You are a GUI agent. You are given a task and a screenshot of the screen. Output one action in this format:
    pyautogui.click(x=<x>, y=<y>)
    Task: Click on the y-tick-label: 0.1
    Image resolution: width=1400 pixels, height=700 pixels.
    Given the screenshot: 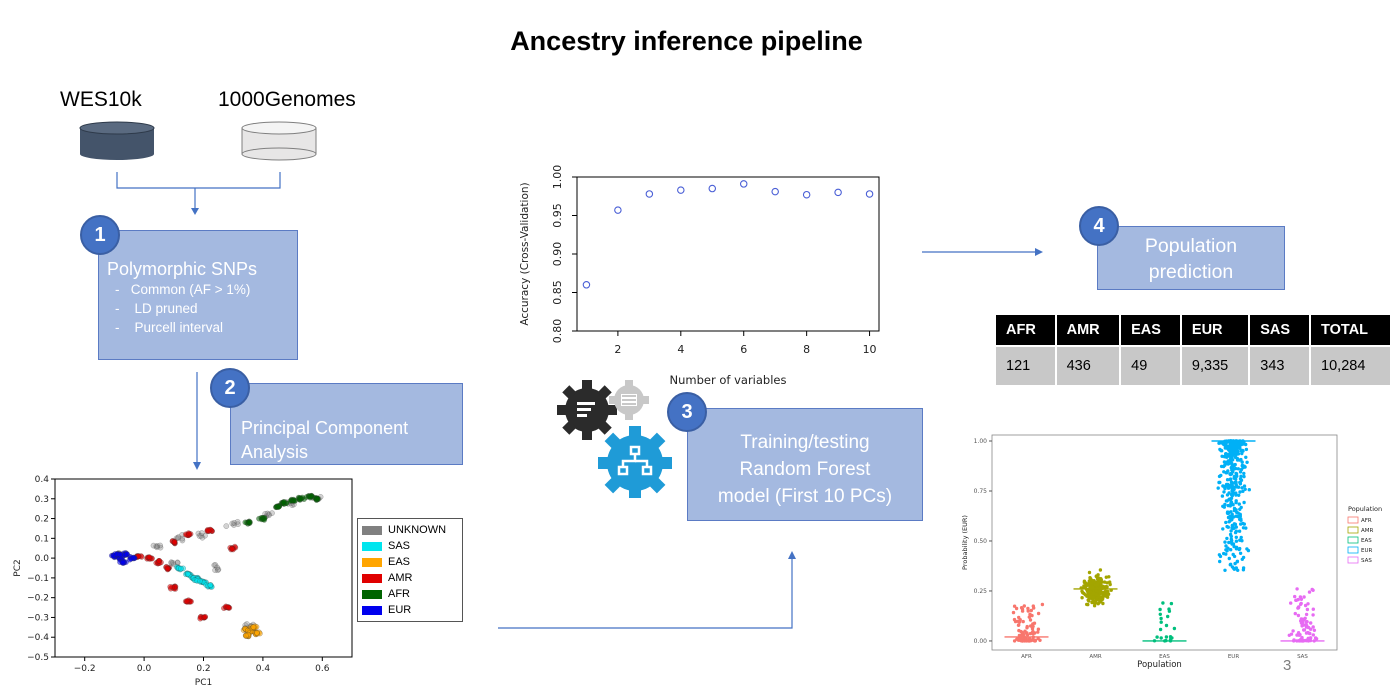 What is the action you would take?
    pyautogui.click(x=42, y=539)
    